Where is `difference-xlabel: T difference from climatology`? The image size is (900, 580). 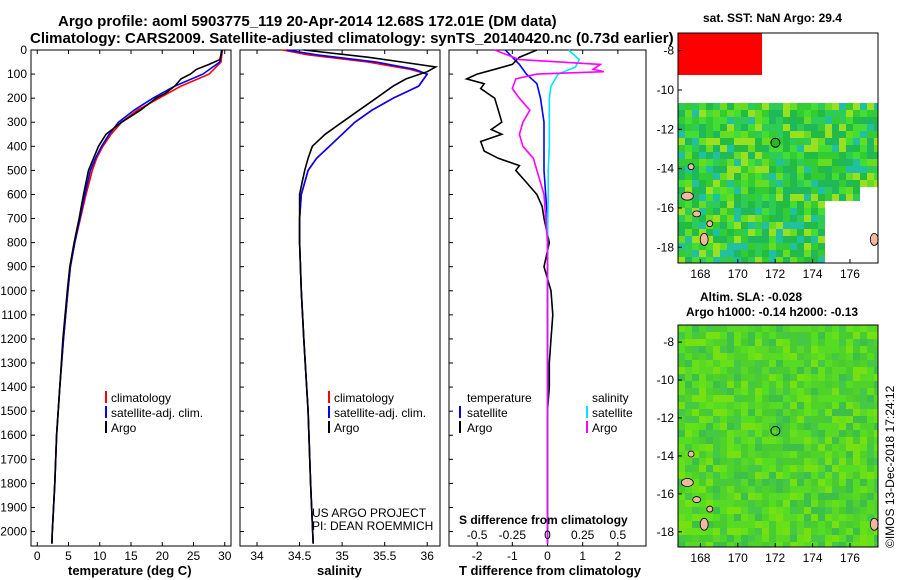 difference-xlabel: T difference from climatology is located at coordinates (550, 570).